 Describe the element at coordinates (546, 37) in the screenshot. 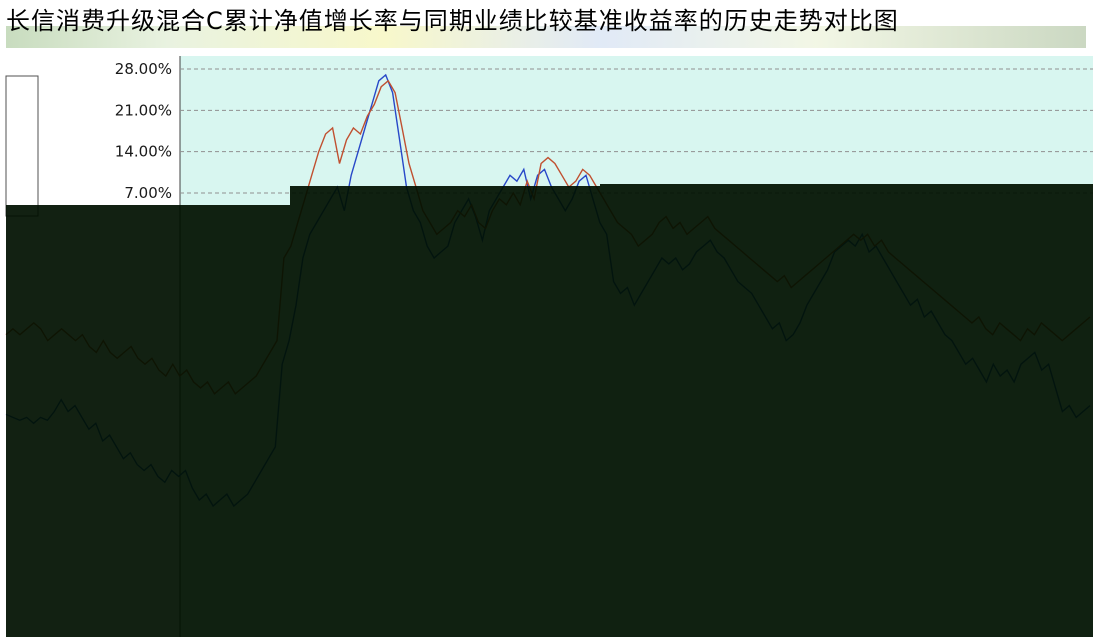

I see `title-background-noise` at that location.